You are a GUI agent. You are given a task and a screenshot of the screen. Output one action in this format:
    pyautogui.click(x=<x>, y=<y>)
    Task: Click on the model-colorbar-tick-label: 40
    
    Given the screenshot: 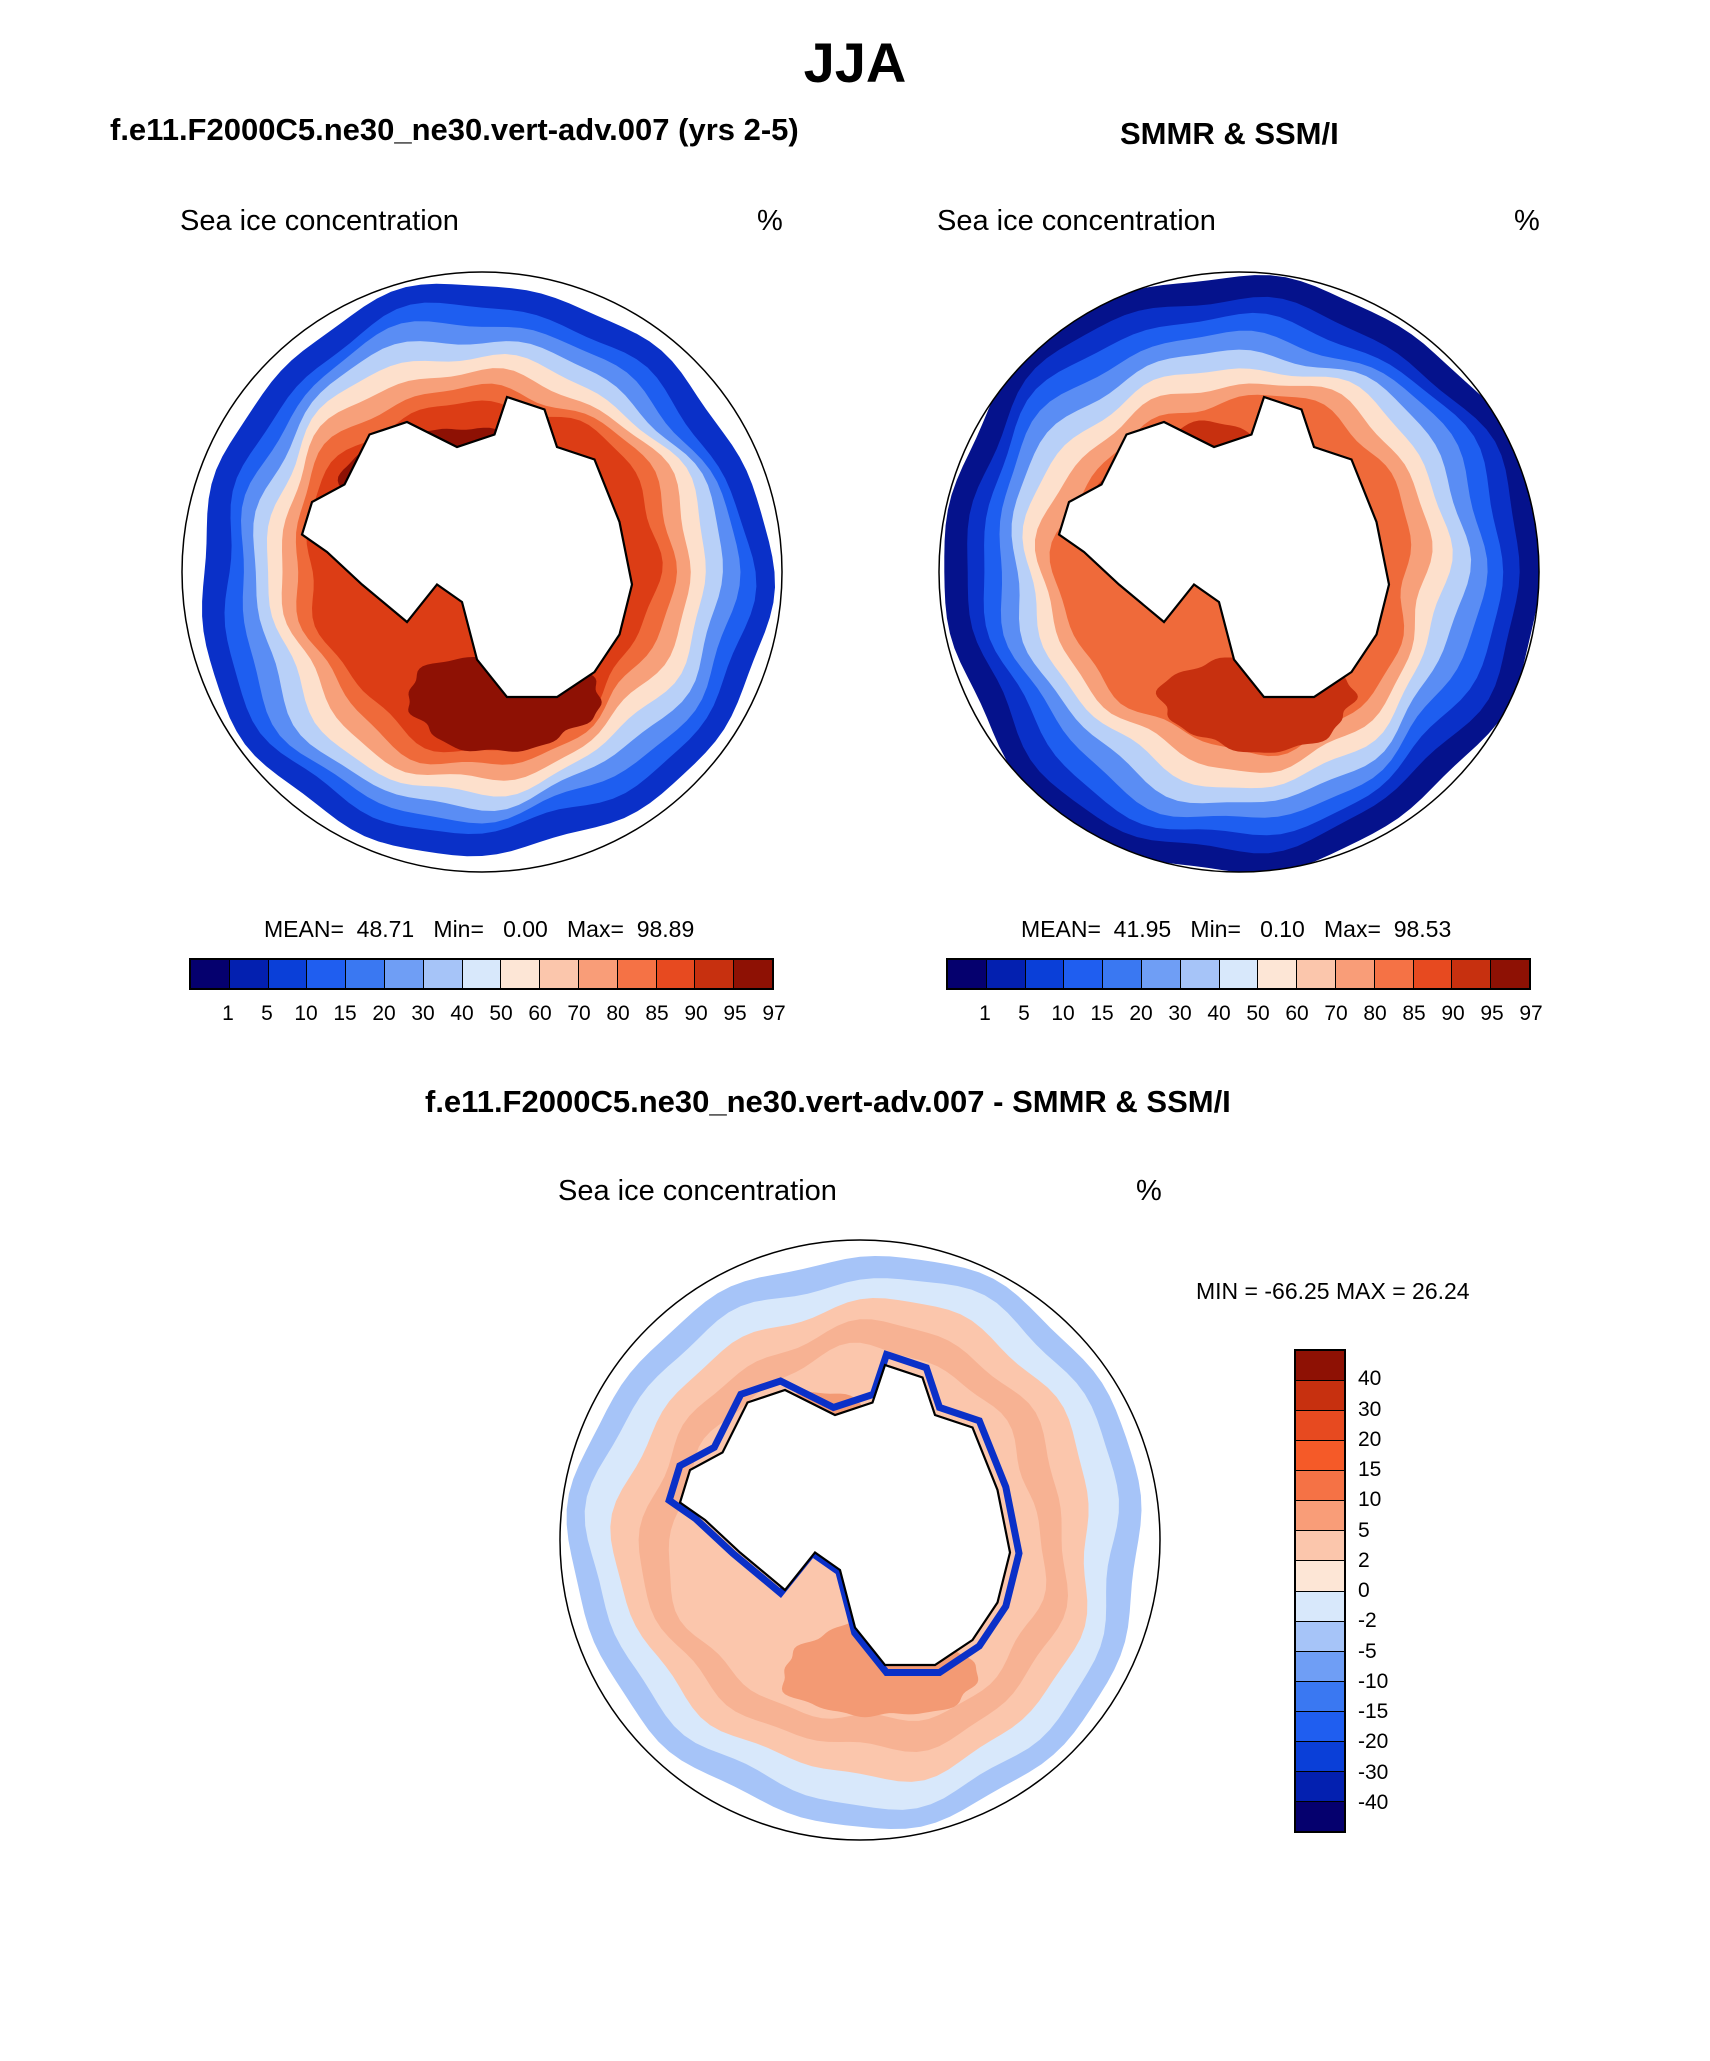 What is the action you would take?
    pyautogui.click(x=462, y=1013)
    